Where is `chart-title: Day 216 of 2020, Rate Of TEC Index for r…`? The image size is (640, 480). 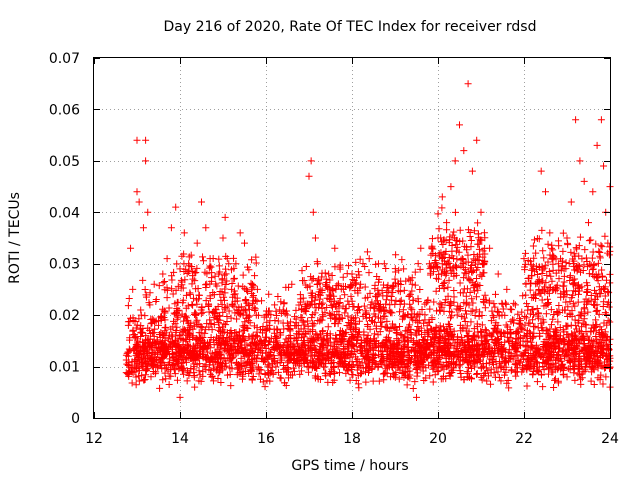
chart-title: Day 216 of 2020, Rate Of TEC Index for r… is located at coordinates (350, 27).